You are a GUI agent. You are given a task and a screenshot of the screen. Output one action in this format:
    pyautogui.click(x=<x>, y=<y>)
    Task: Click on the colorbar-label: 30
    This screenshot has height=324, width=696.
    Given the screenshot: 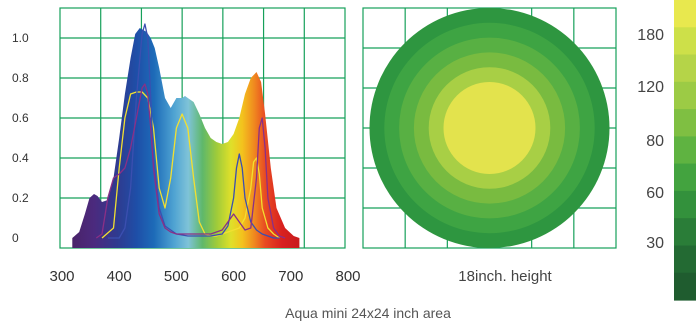 What is the action you would take?
    pyautogui.click(x=655, y=243)
    